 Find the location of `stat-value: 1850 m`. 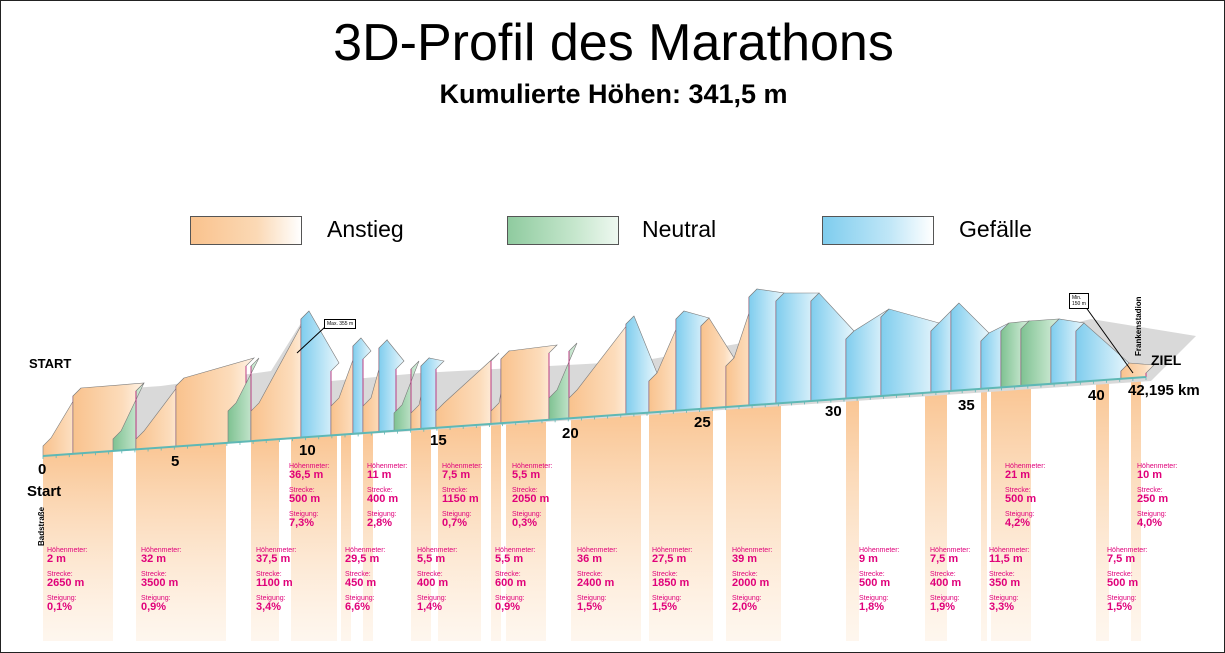

stat-value: 1850 m is located at coordinates (671, 583).